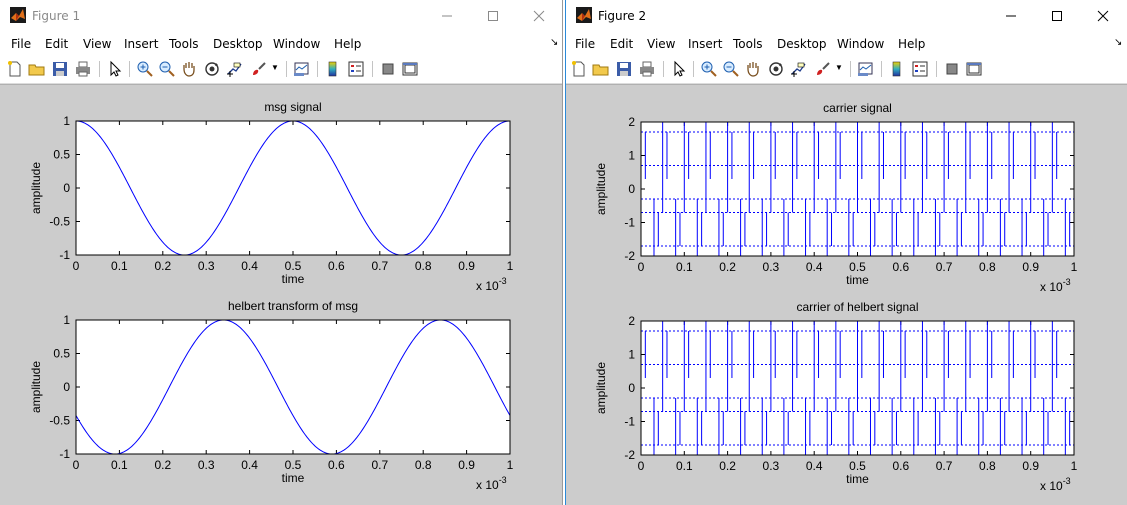 The width and height of the screenshot is (1127, 505). I want to click on x-tick-label: 0.6, so click(900, 267).